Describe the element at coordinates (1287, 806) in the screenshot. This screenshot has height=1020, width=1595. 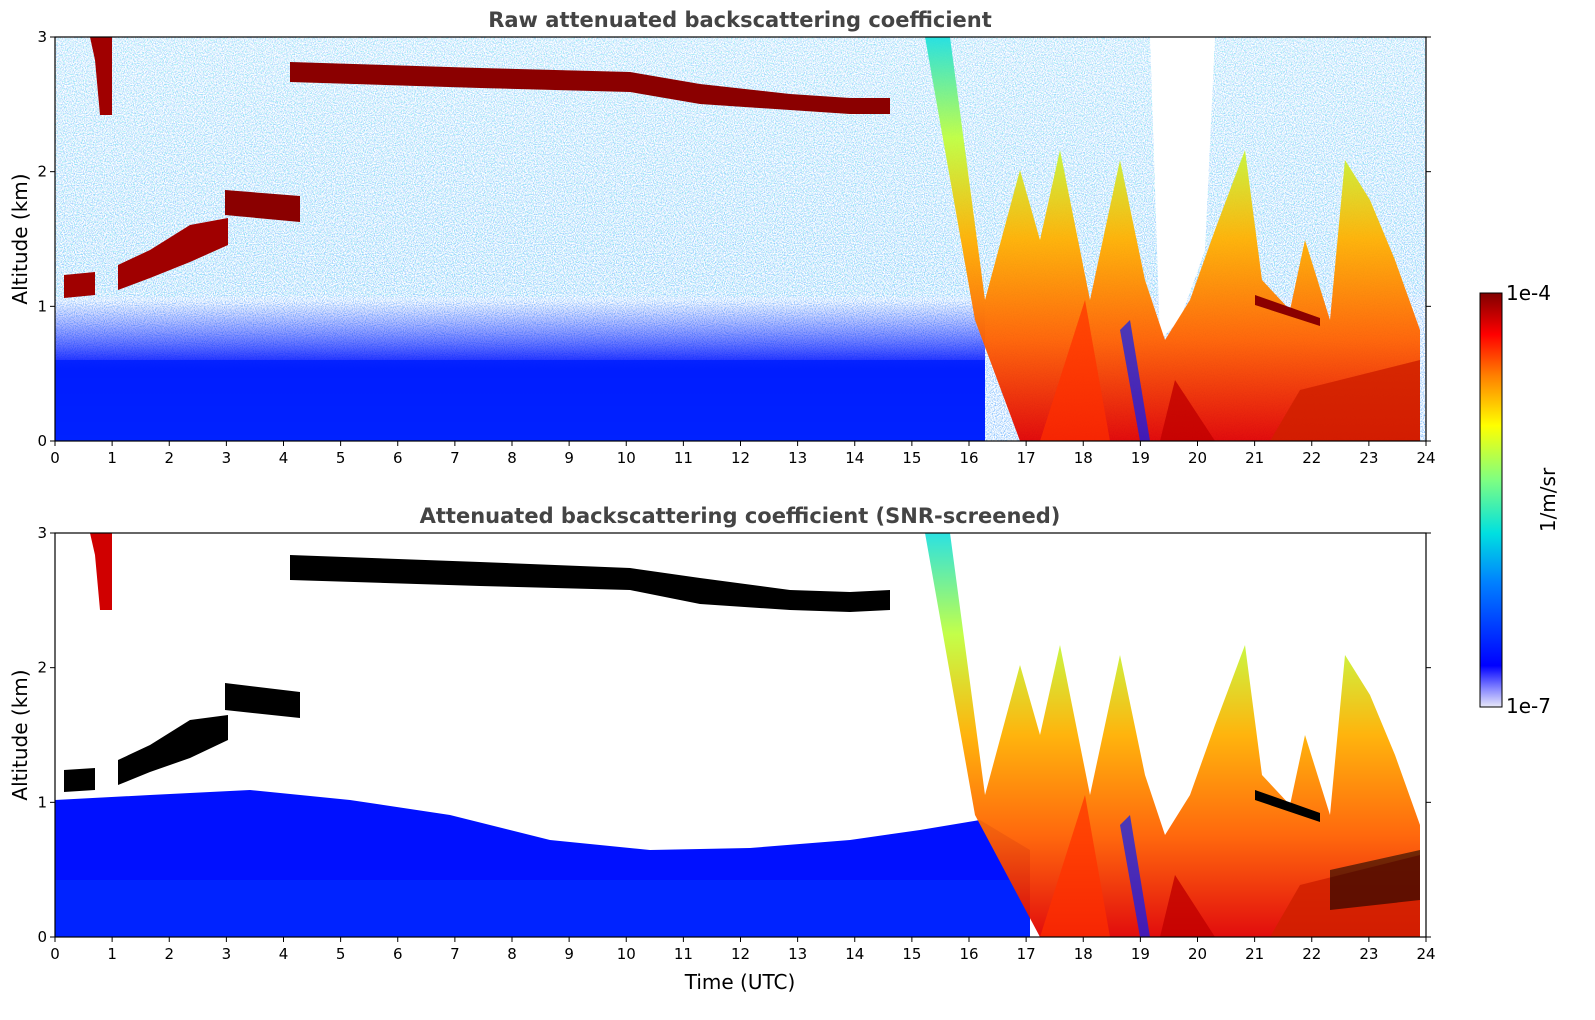
I see `screened-precip-cloud-streak` at that location.